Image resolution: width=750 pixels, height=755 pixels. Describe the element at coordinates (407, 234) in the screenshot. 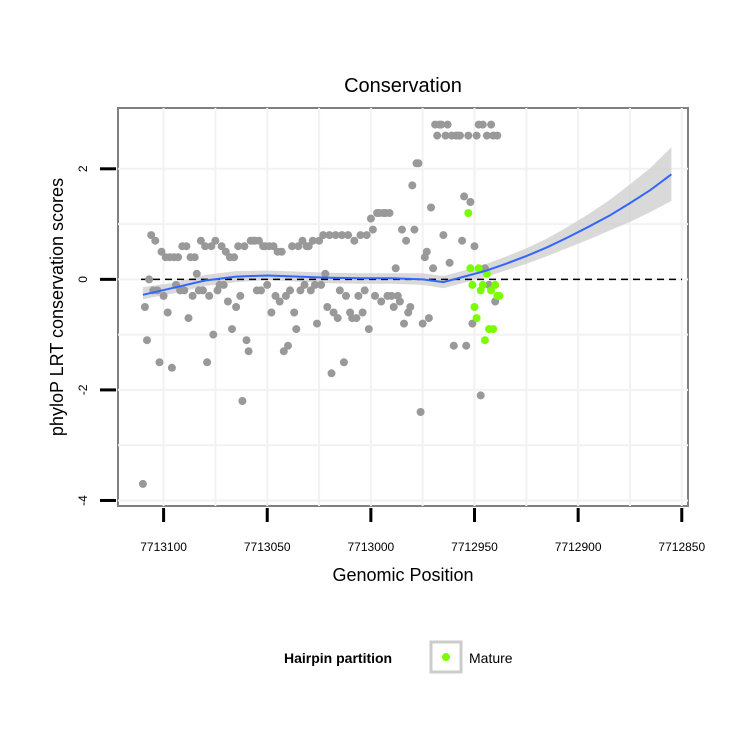

I see `smooth-trend-line` at that location.